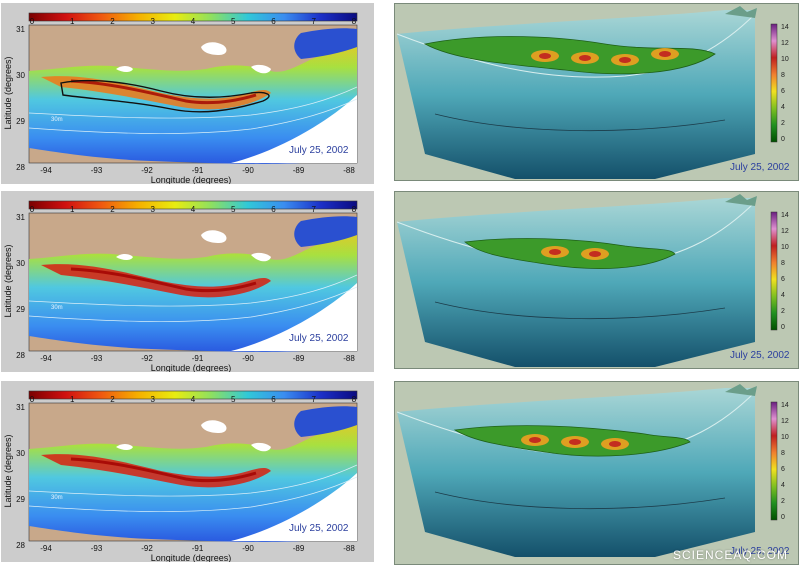 This screenshot has width=800, height=566. What do you see at coordinates (576, 280) in the screenshot?
I see `ocean-volume` at bounding box center [576, 280].